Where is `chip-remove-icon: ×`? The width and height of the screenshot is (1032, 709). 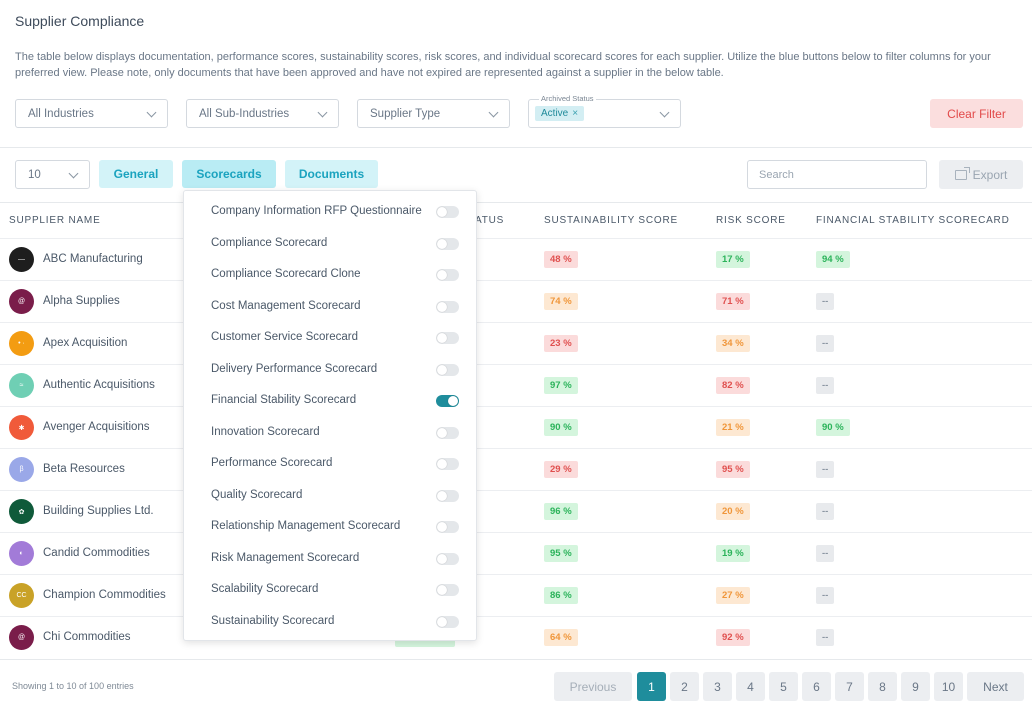
chip-remove-icon: × is located at coordinates (575, 113).